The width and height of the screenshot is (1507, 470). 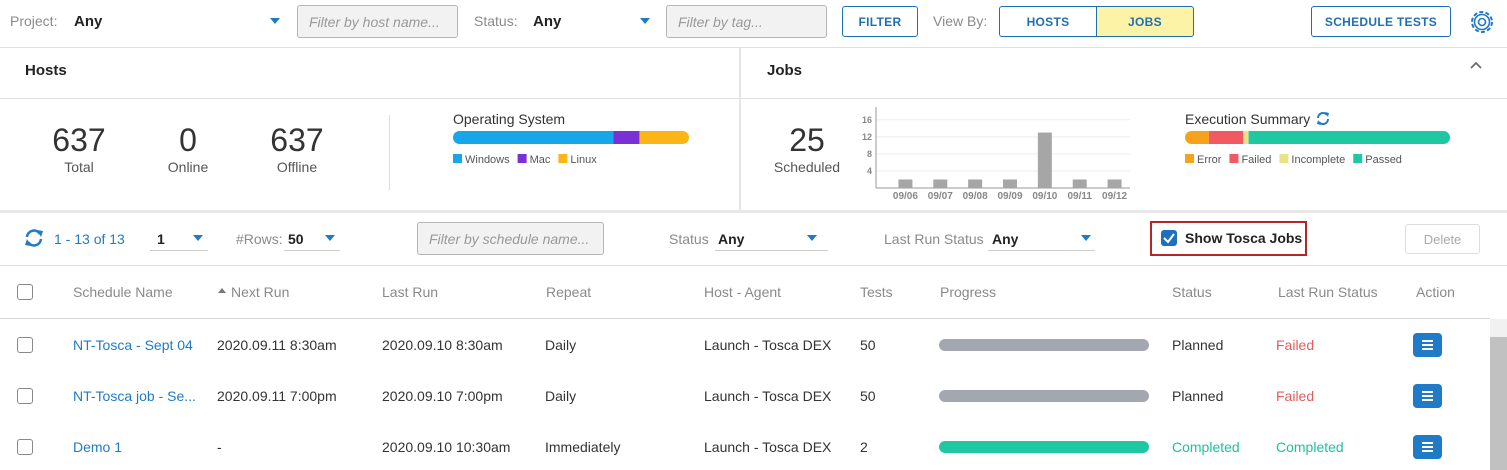 I want to click on x-tick-label: 09/06, so click(x=905, y=196).